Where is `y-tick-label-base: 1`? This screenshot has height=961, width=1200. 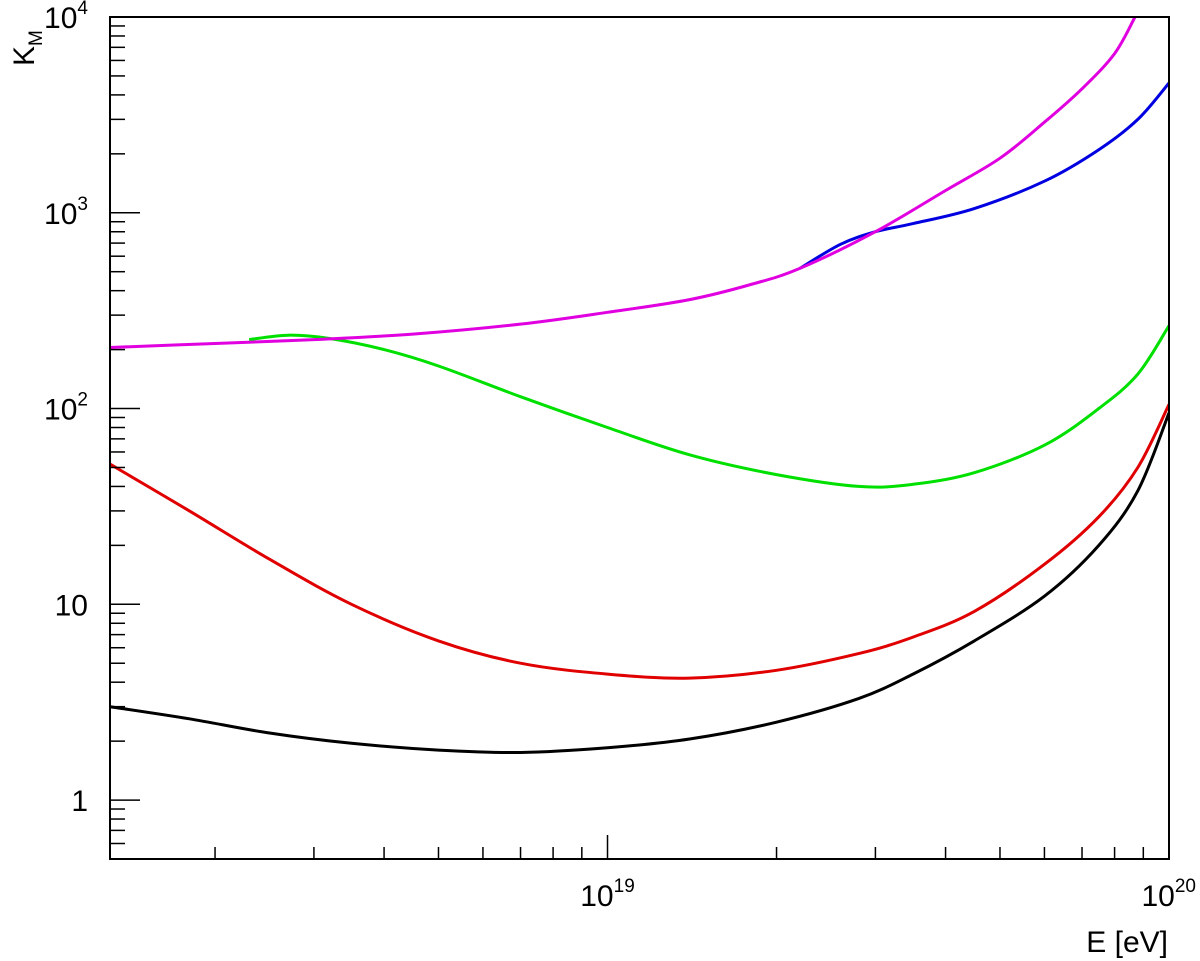 y-tick-label-base: 1 is located at coordinates (79, 801).